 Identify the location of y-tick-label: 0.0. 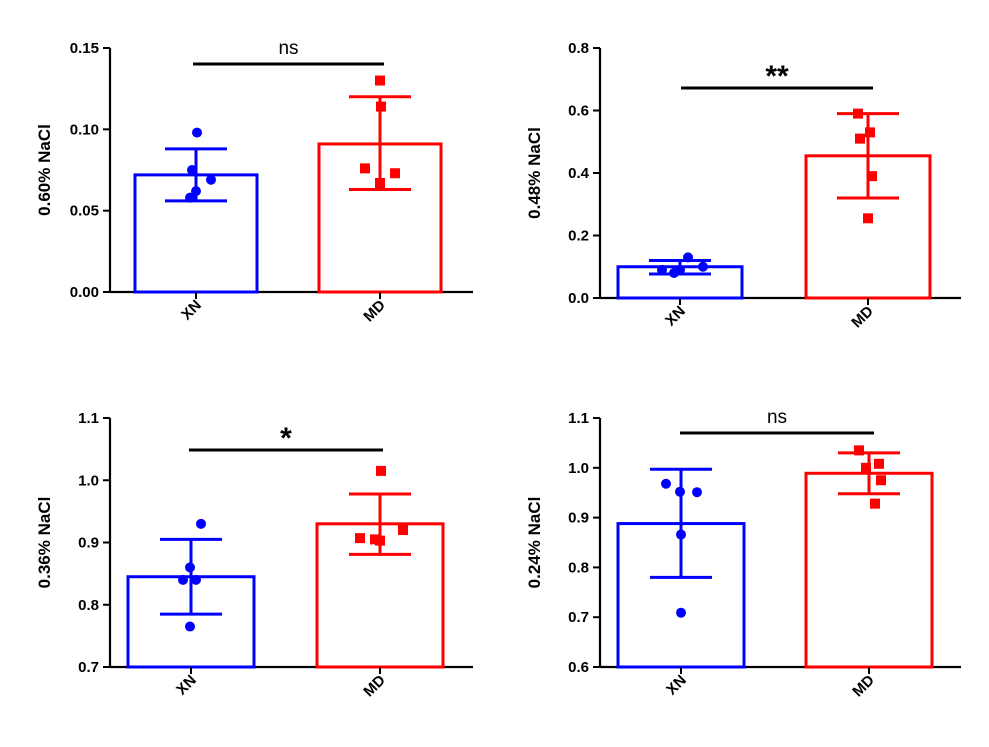
(578, 298).